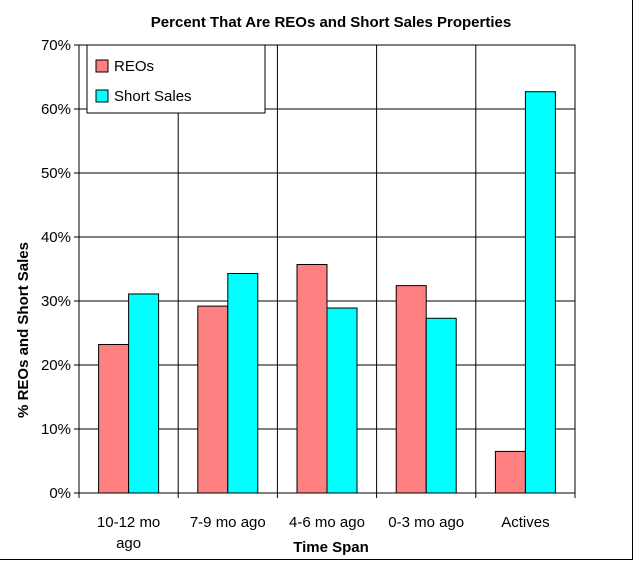  What do you see at coordinates (128, 522) in the screenshot?
I see `x-tick-label: 10-12 mo` at bounding box center [128, 522].